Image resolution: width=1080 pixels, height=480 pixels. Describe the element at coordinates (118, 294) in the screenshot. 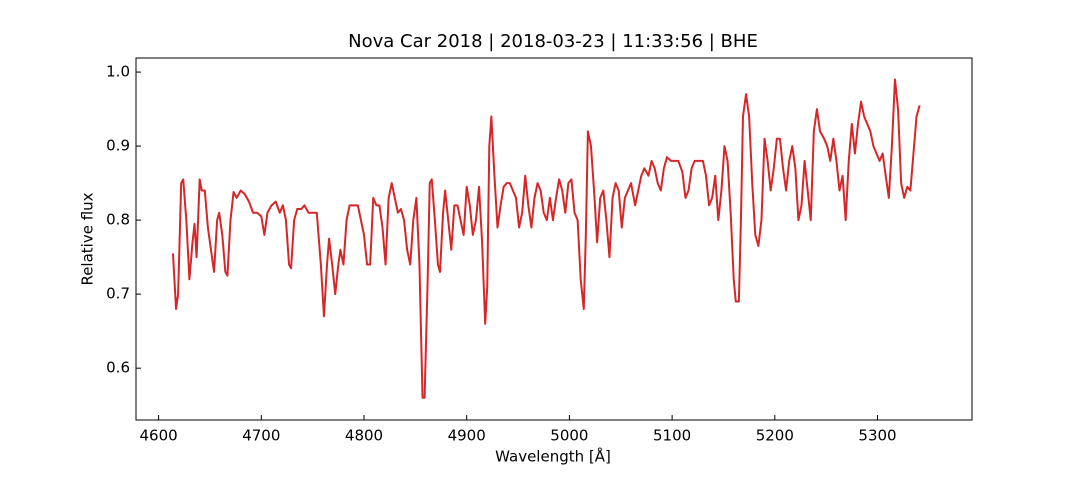

I see `y-tick-label: 0.7` at that location.